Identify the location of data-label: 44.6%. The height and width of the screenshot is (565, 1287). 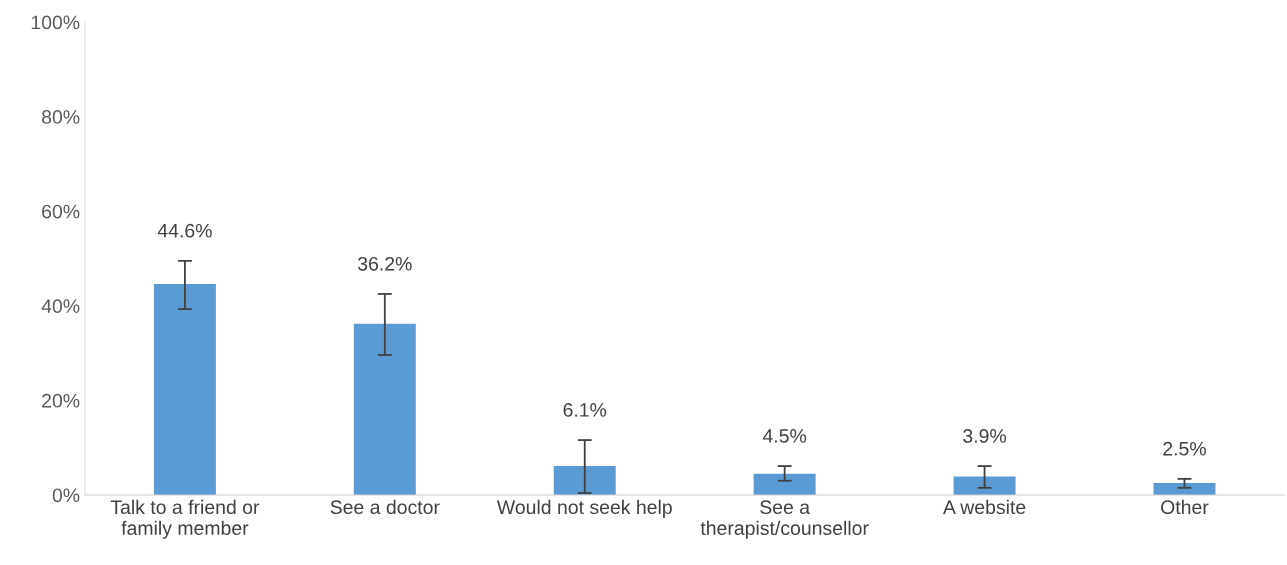
(184, 230).